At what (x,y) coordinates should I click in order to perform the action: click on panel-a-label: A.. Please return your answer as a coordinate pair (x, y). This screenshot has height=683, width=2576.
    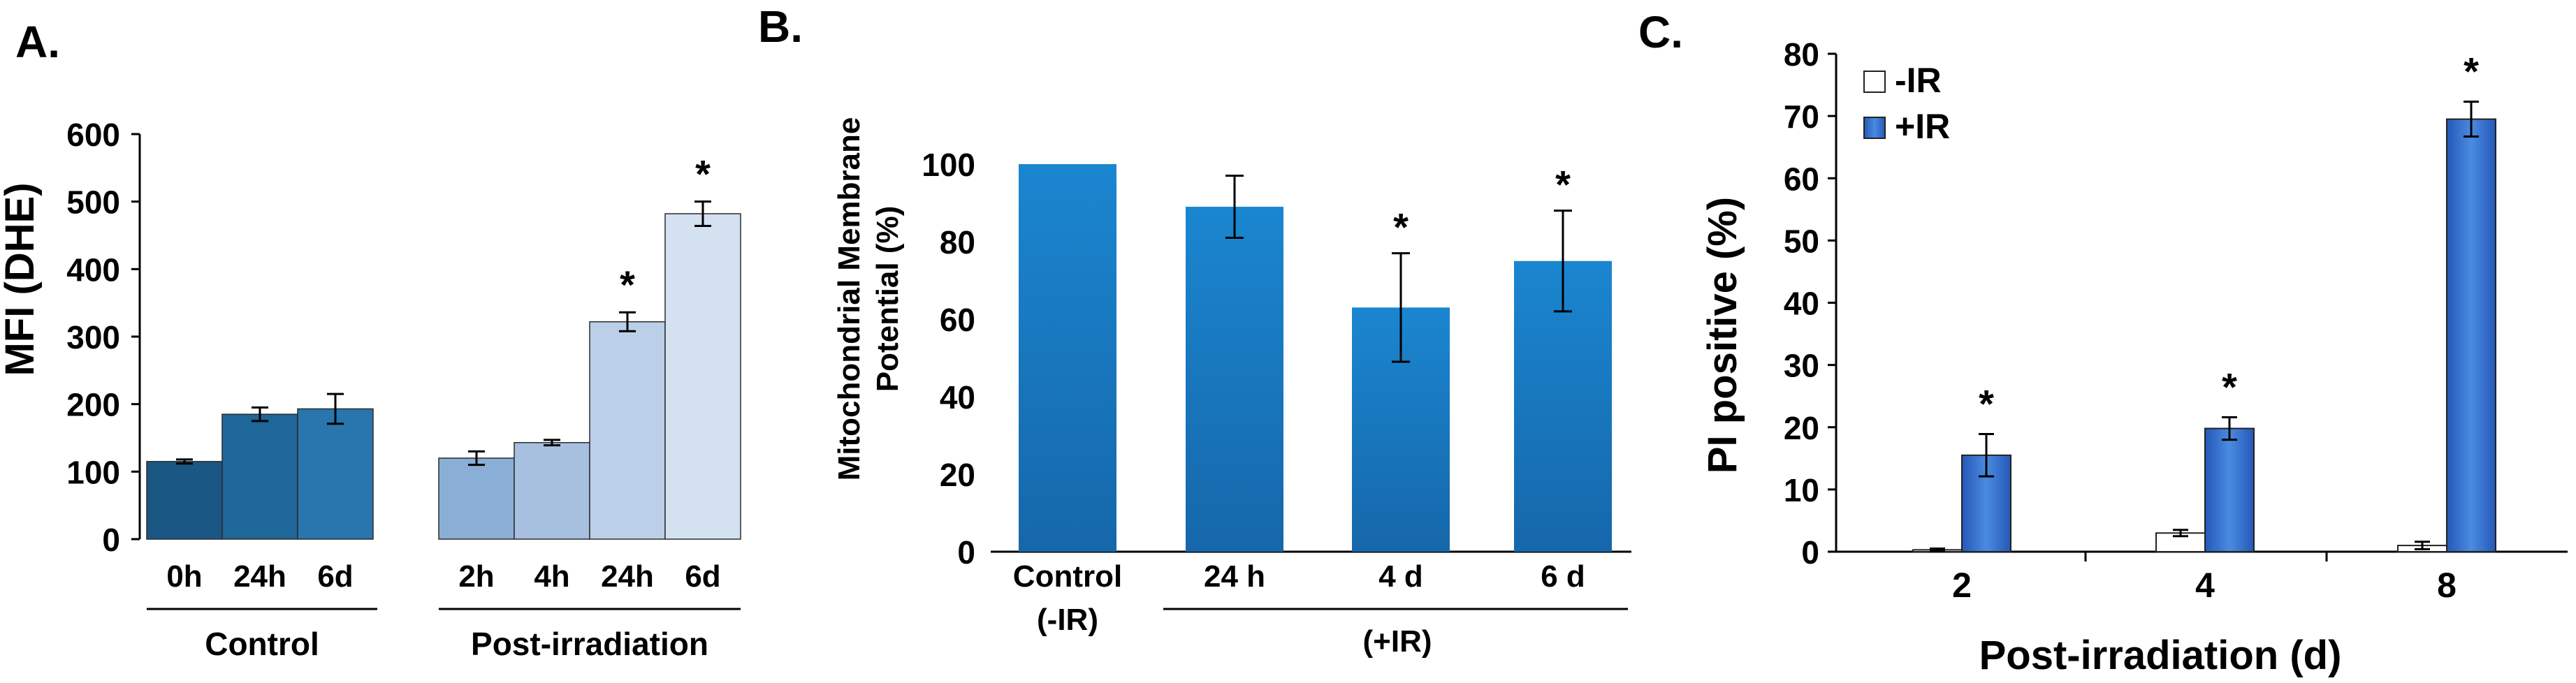
    Looking at the image, I should click on (37, 42).